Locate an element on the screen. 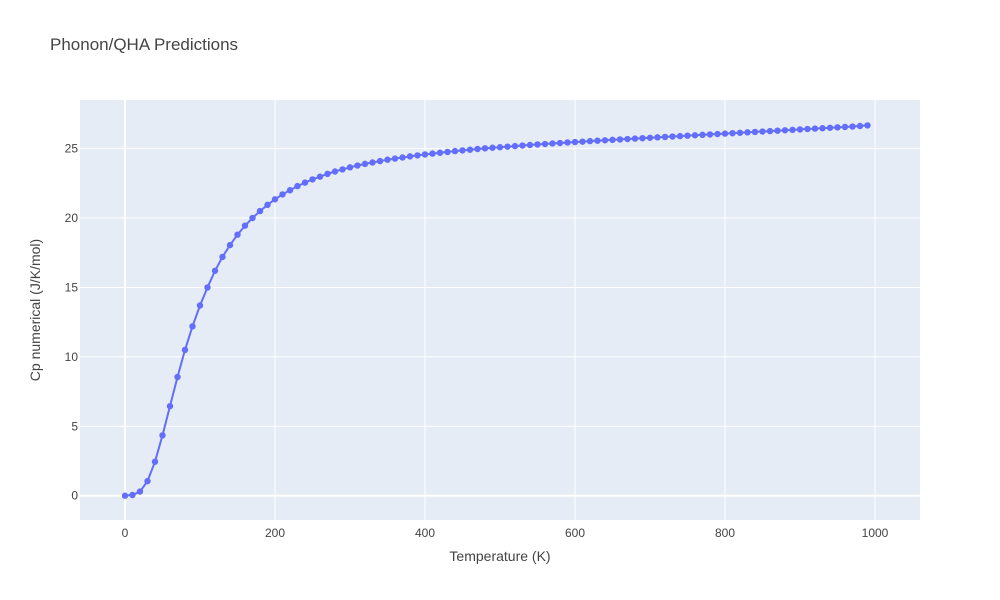 The width and height of the screenshot is (1000, 600). x-tick-label: 400 is located at coordinates (425, 533).